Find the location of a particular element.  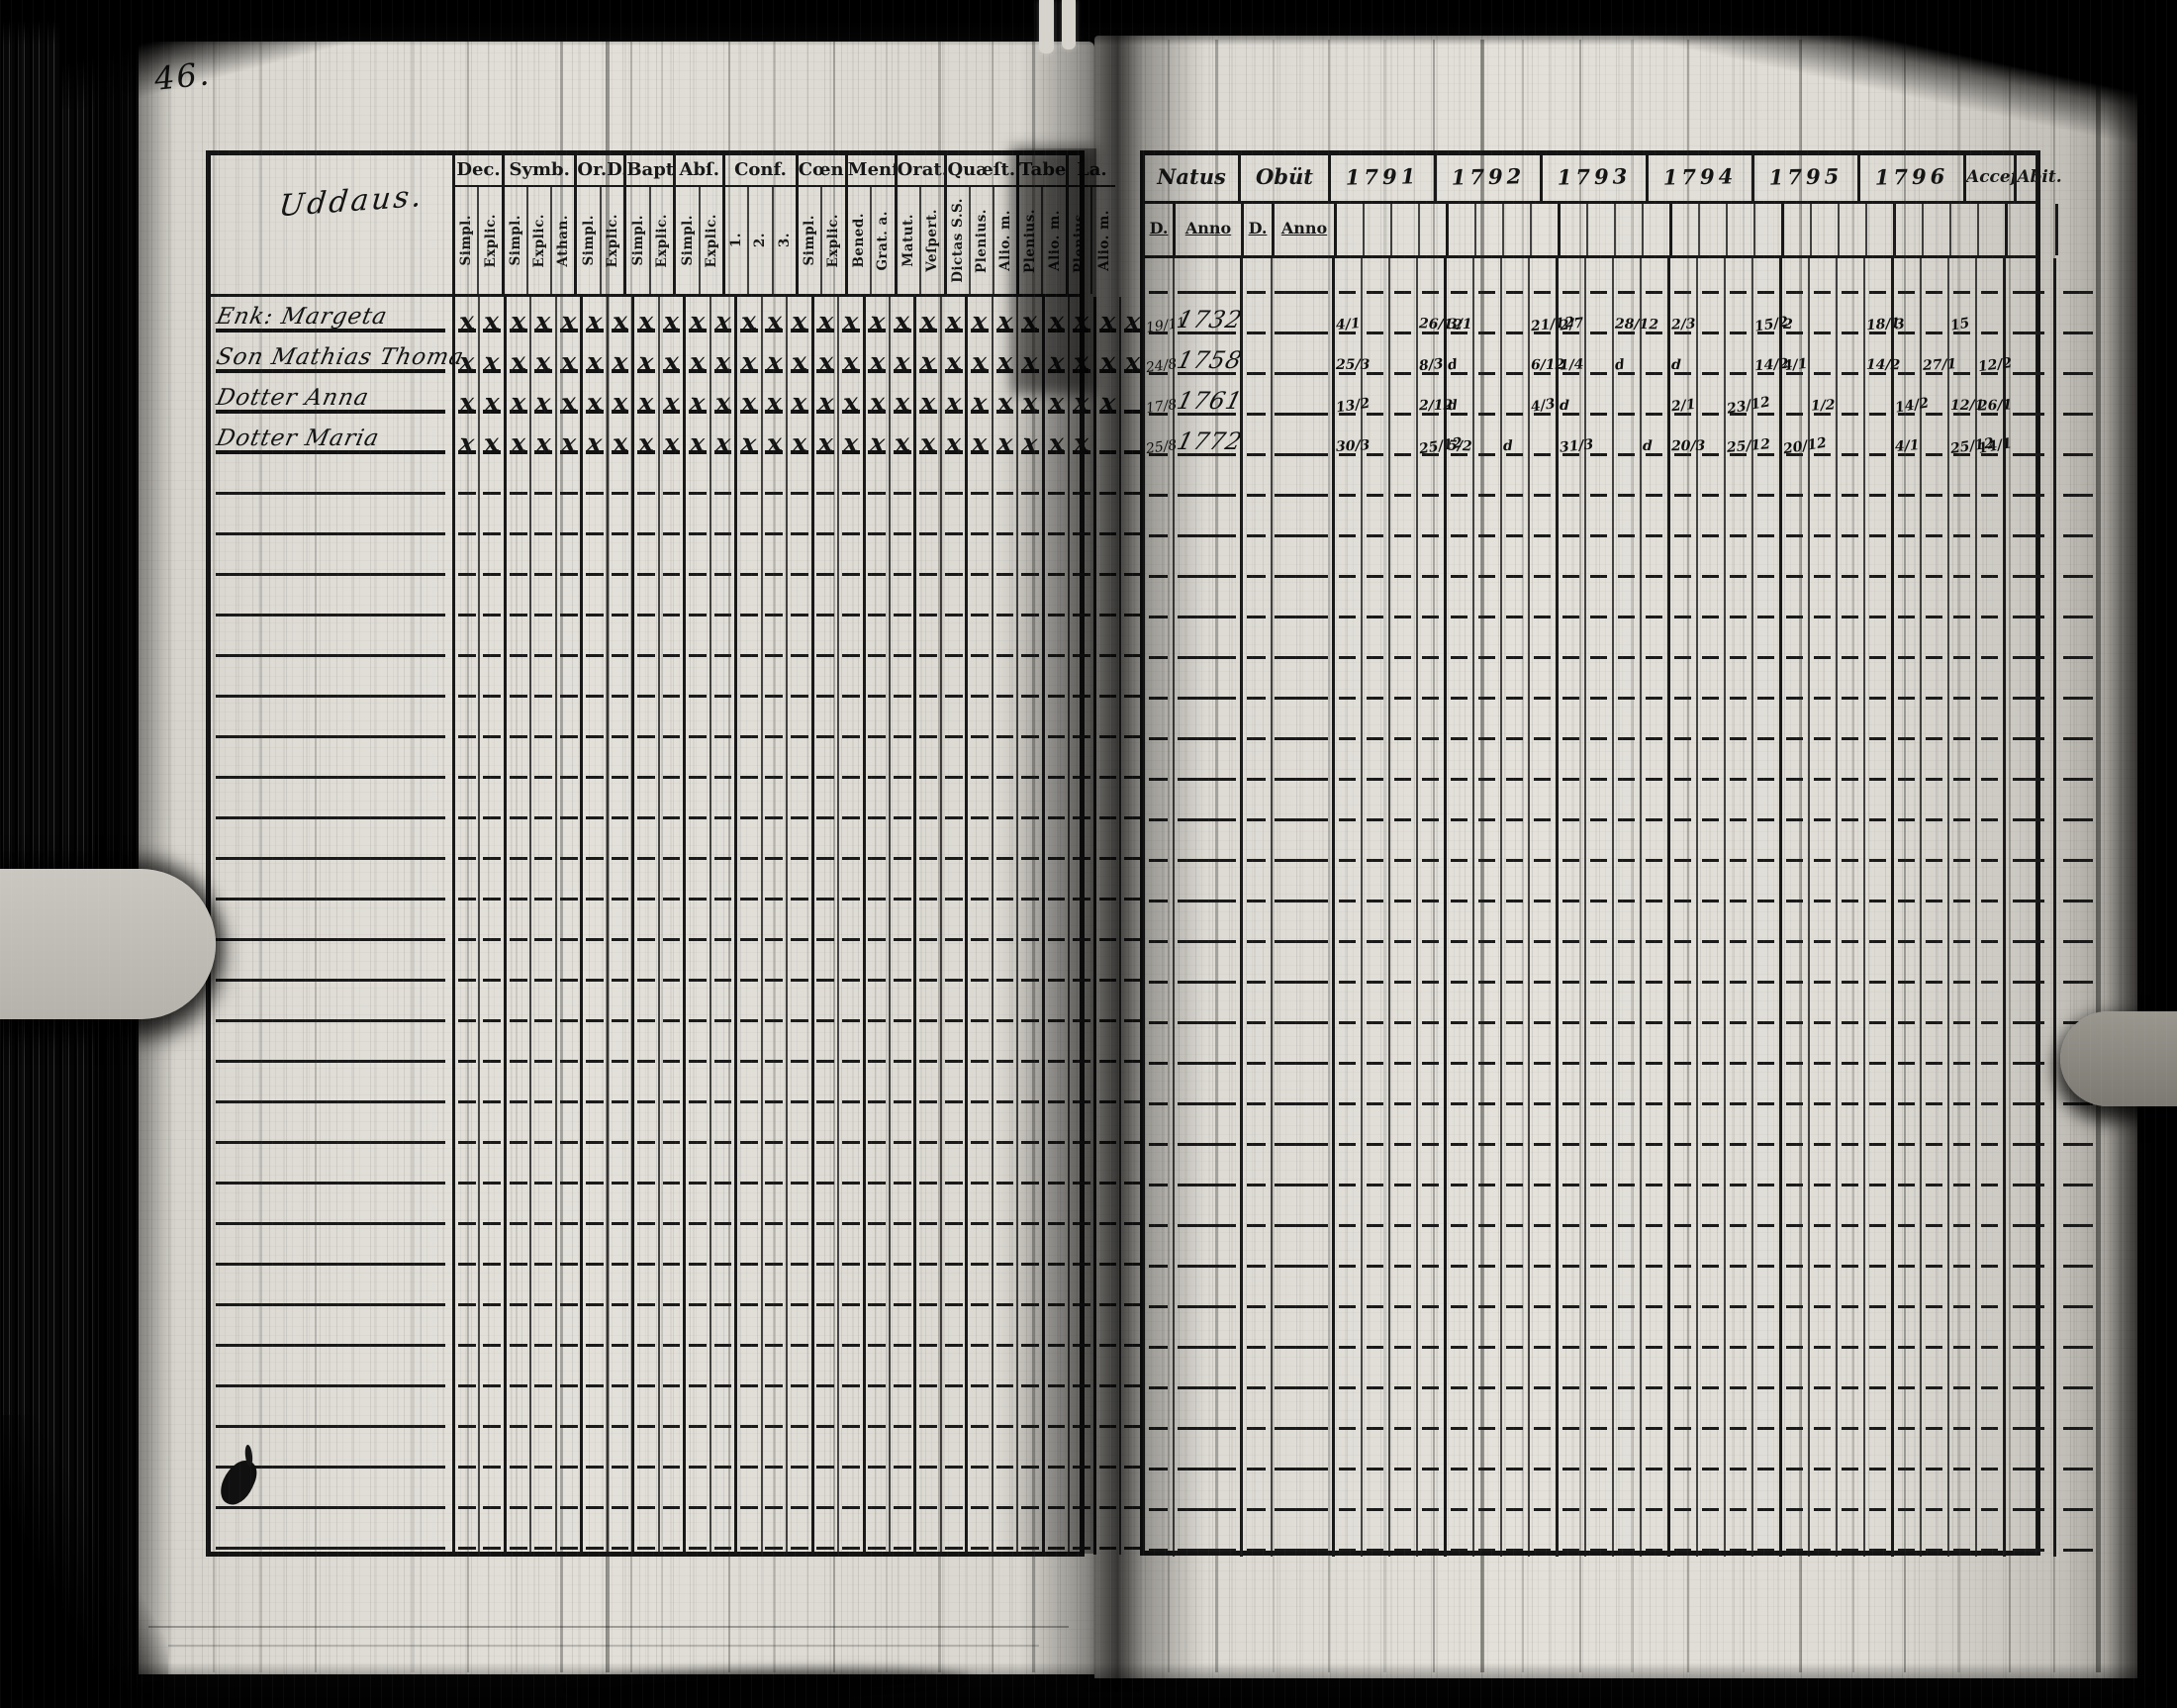

sub-column-label: Explic. is located at coordinates (712, 240).